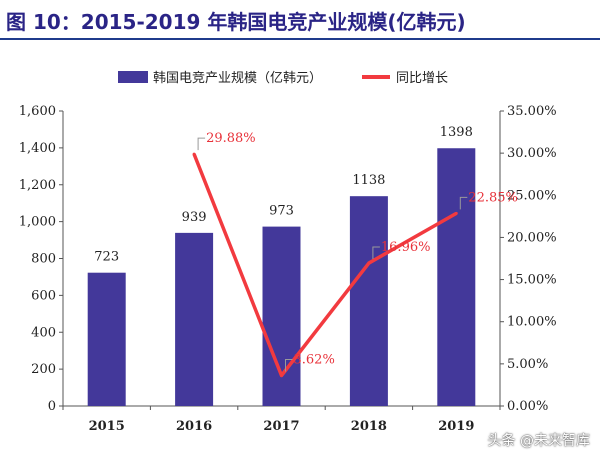 The width and height of the screenshot is (600, 458). What do you see at coordinates (43, 369) in the screenshot?
I see `left-axis-tick-label: 200` at bounding box center [43, 369].